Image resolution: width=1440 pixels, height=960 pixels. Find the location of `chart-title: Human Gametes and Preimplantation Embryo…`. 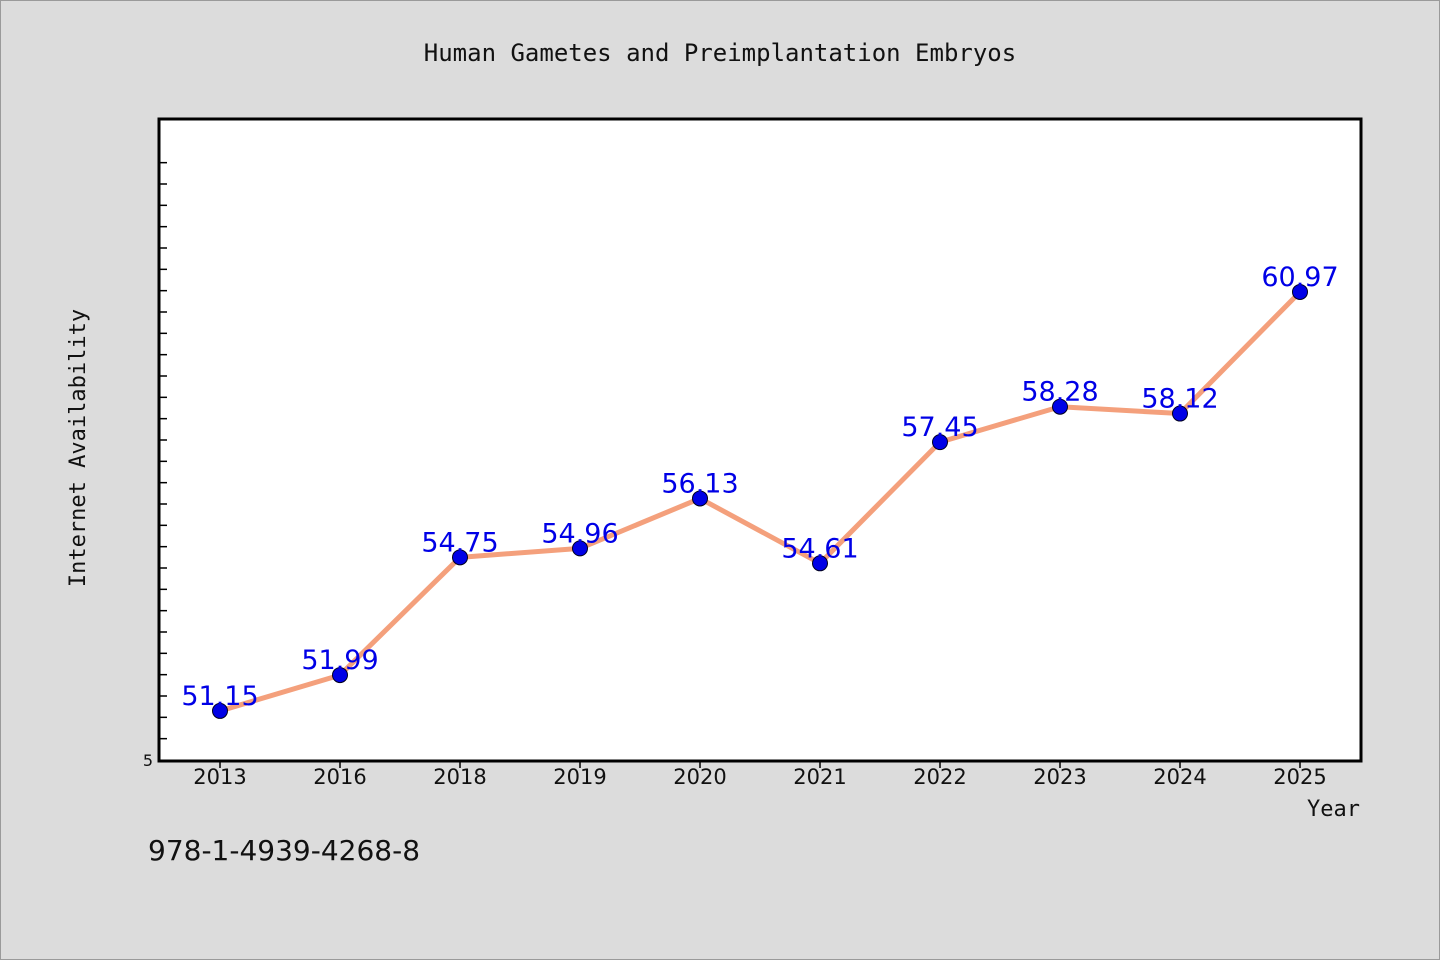

chart-title: Human Gametes and Preimplantation Embryo… is located at coordinates (720, 53).